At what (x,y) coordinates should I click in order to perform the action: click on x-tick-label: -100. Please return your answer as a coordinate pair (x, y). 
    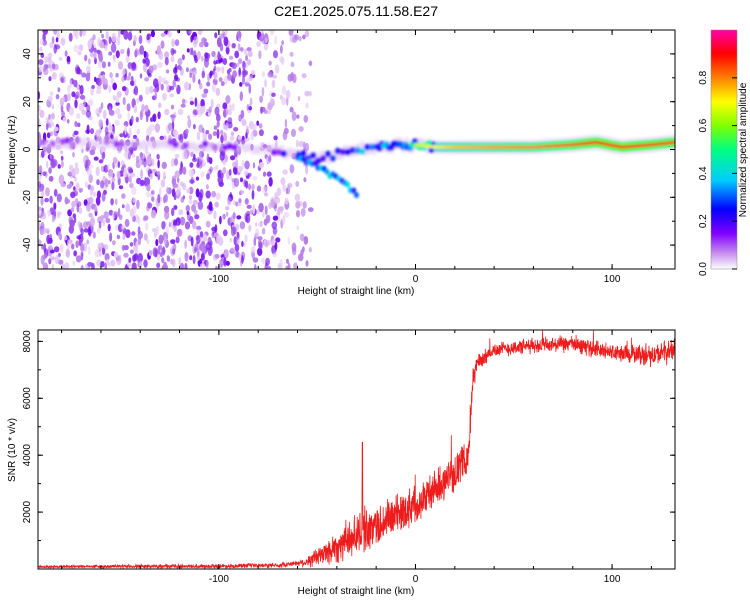
    Looking at the image, I should click on (219, 279).